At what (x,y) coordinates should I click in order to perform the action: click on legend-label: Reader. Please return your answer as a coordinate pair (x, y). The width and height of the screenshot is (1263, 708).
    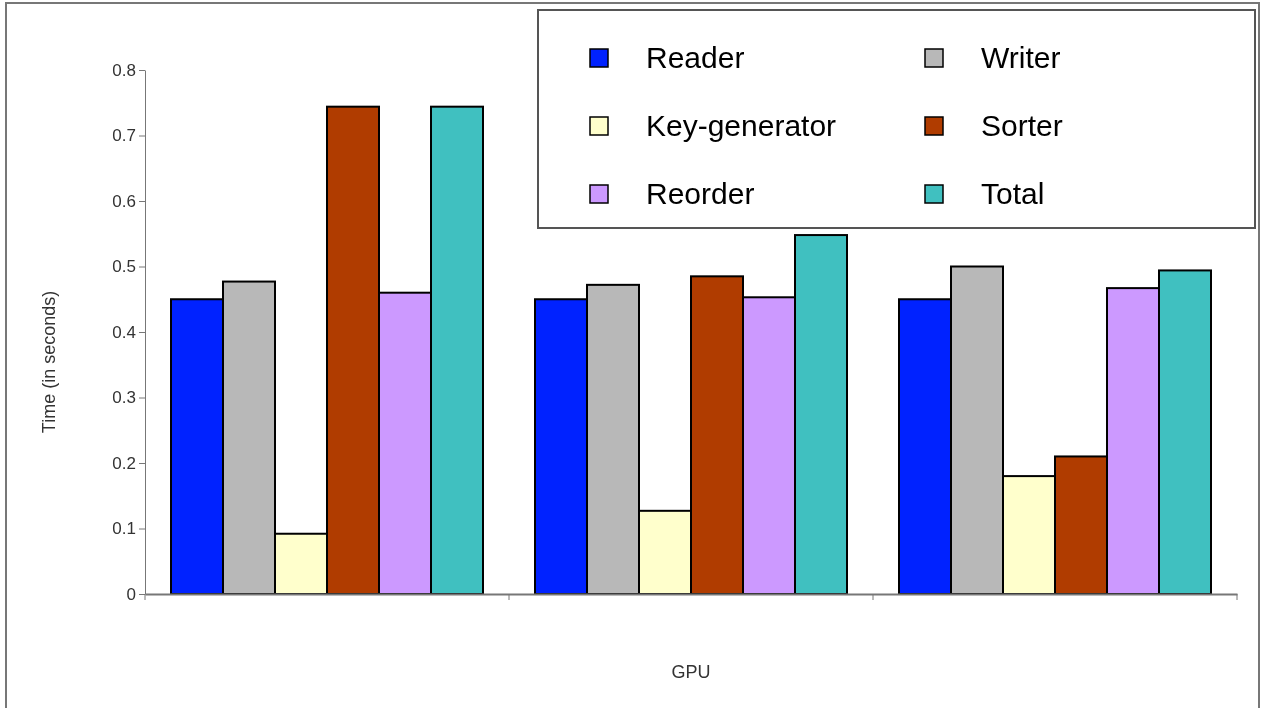
    Looking at the image, I should click on (695, 57).